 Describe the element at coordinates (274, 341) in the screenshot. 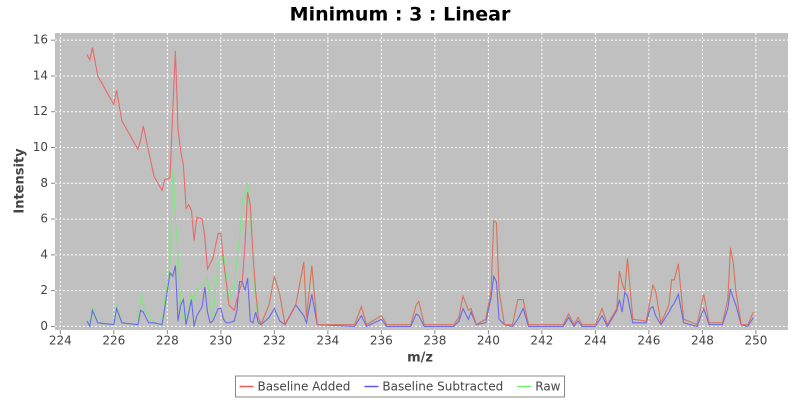

I see `x-tick-label: 232` at that location.